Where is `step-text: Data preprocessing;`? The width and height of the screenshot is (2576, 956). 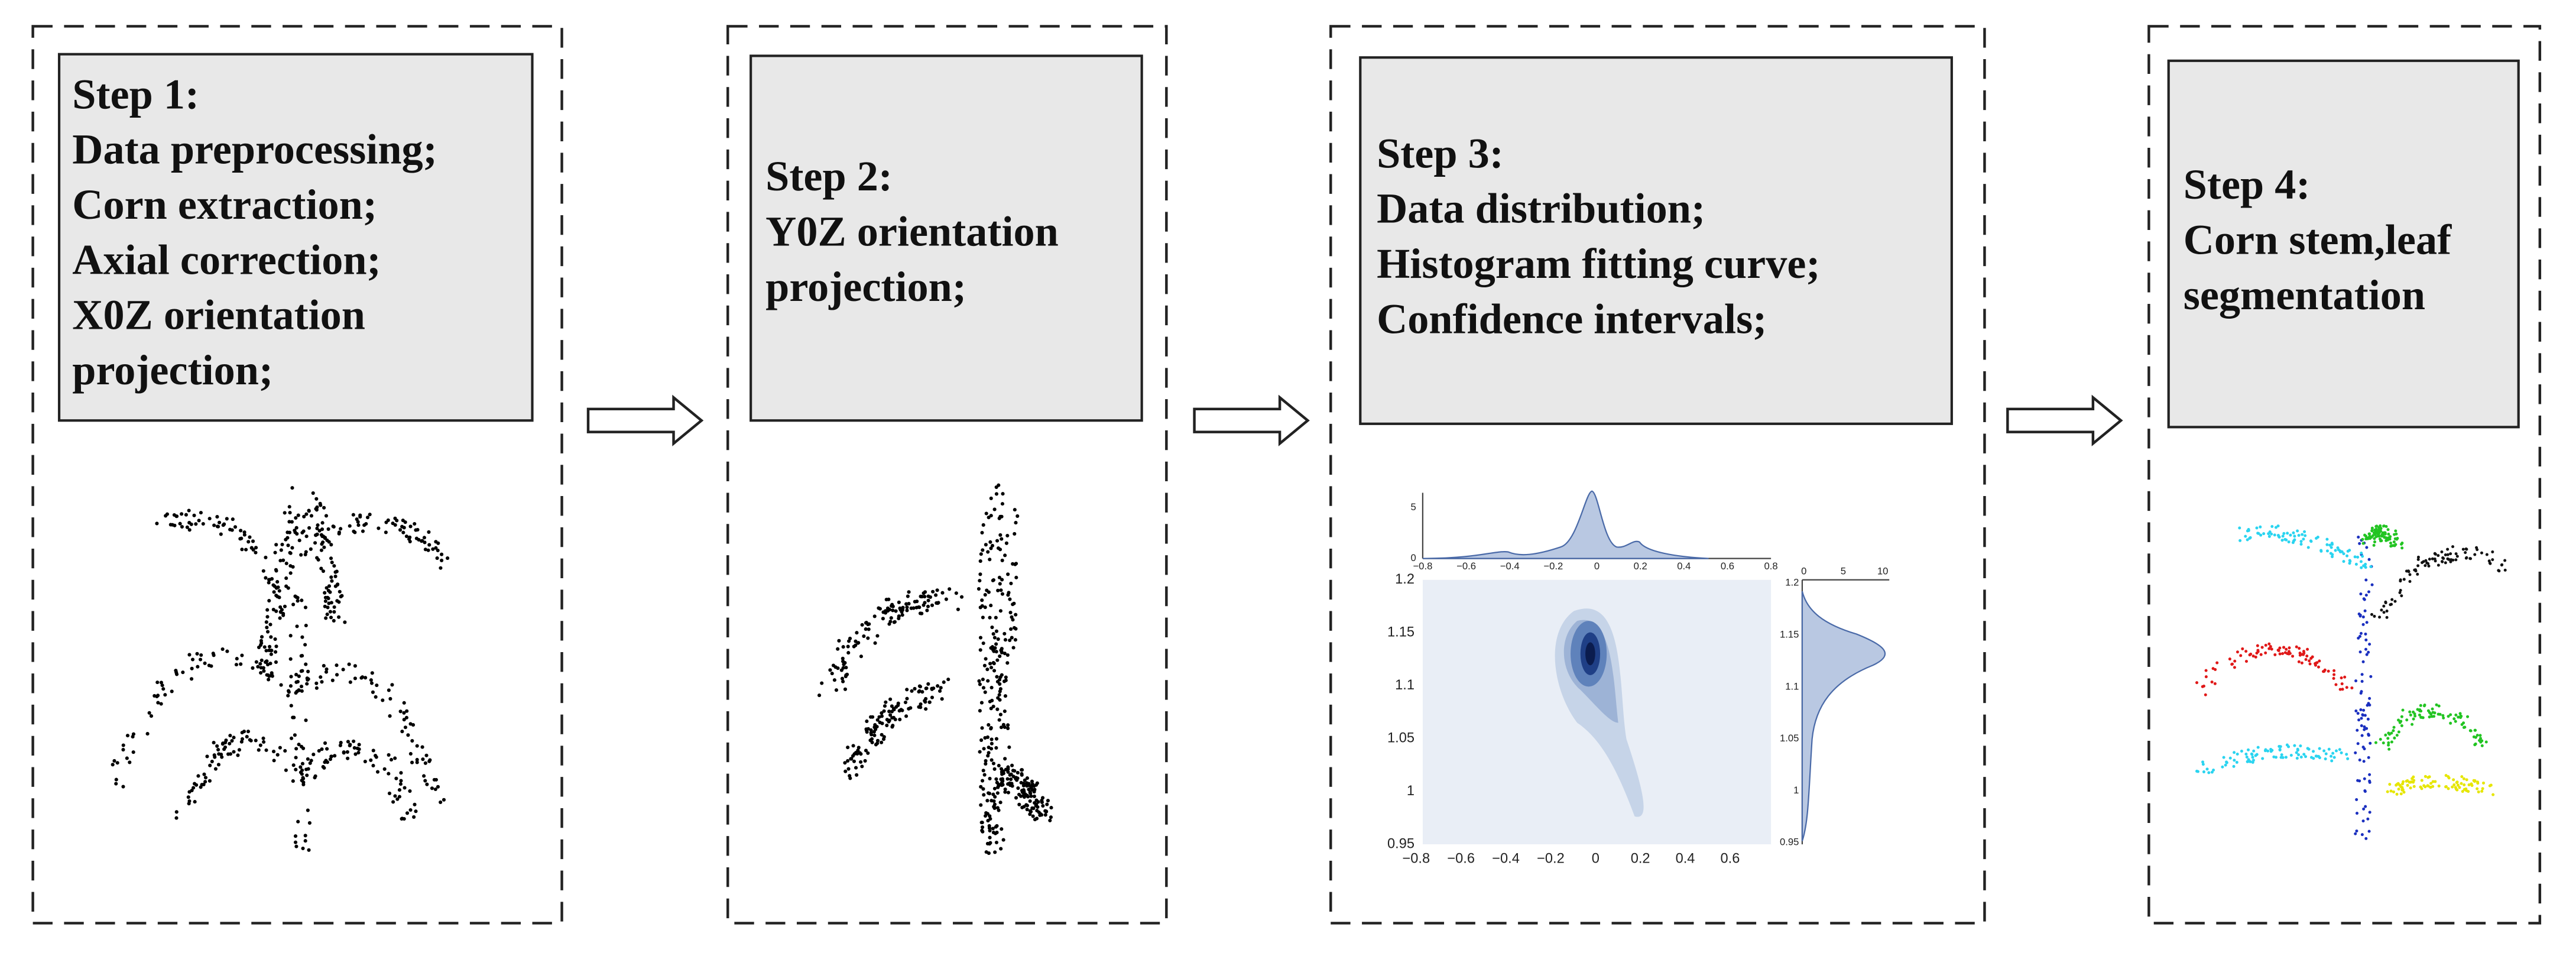
step-text: Data preprocessing; is located at coordinates (254, 149).